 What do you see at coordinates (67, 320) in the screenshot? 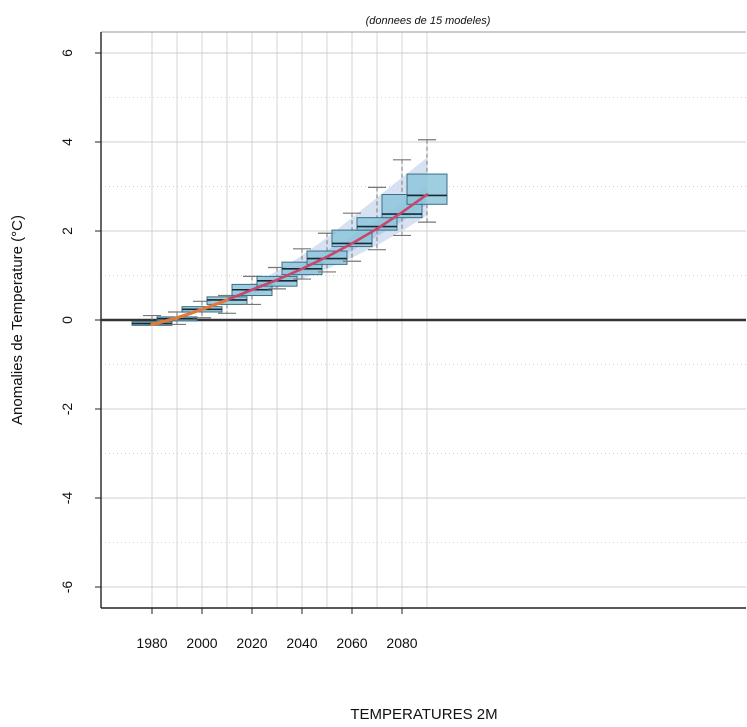
I see `y-tick-label: 0` at bounding box center [67, 320].